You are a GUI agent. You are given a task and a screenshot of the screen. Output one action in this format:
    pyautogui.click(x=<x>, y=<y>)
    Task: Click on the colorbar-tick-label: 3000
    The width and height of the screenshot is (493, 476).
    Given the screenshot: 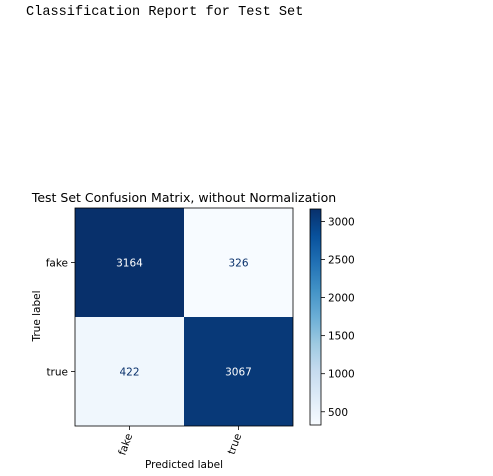 What is the action you would take?
    pyautogui.click(x=341, y=222)
    